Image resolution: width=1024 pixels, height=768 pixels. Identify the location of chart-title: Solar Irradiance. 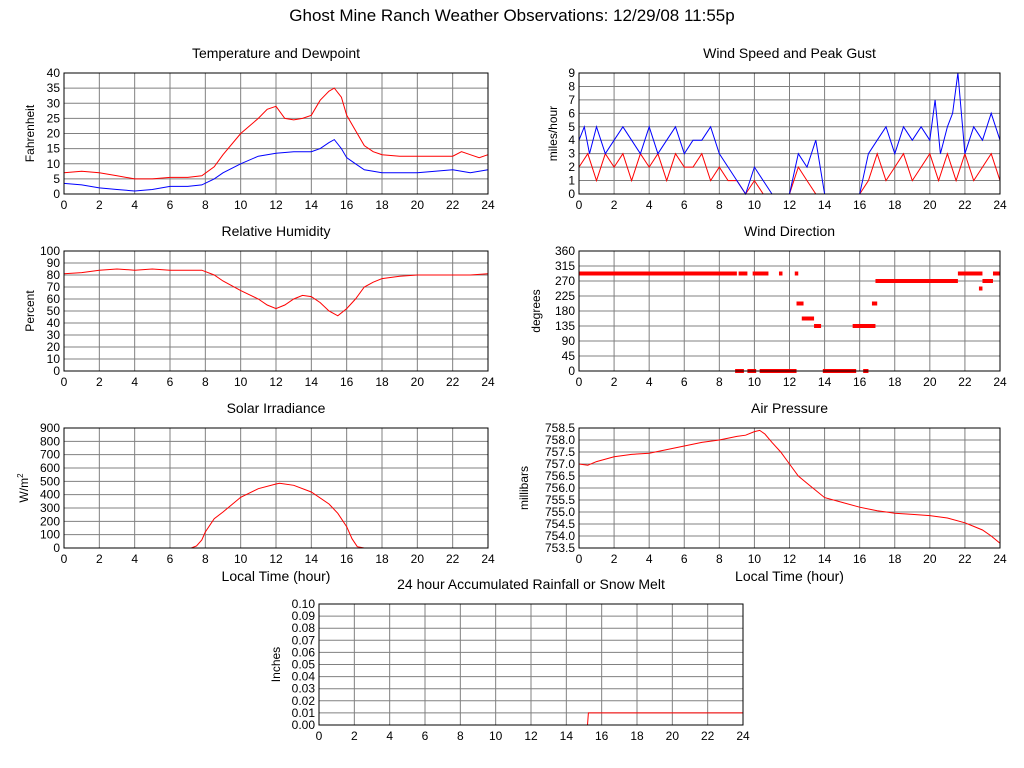
(276, 408).